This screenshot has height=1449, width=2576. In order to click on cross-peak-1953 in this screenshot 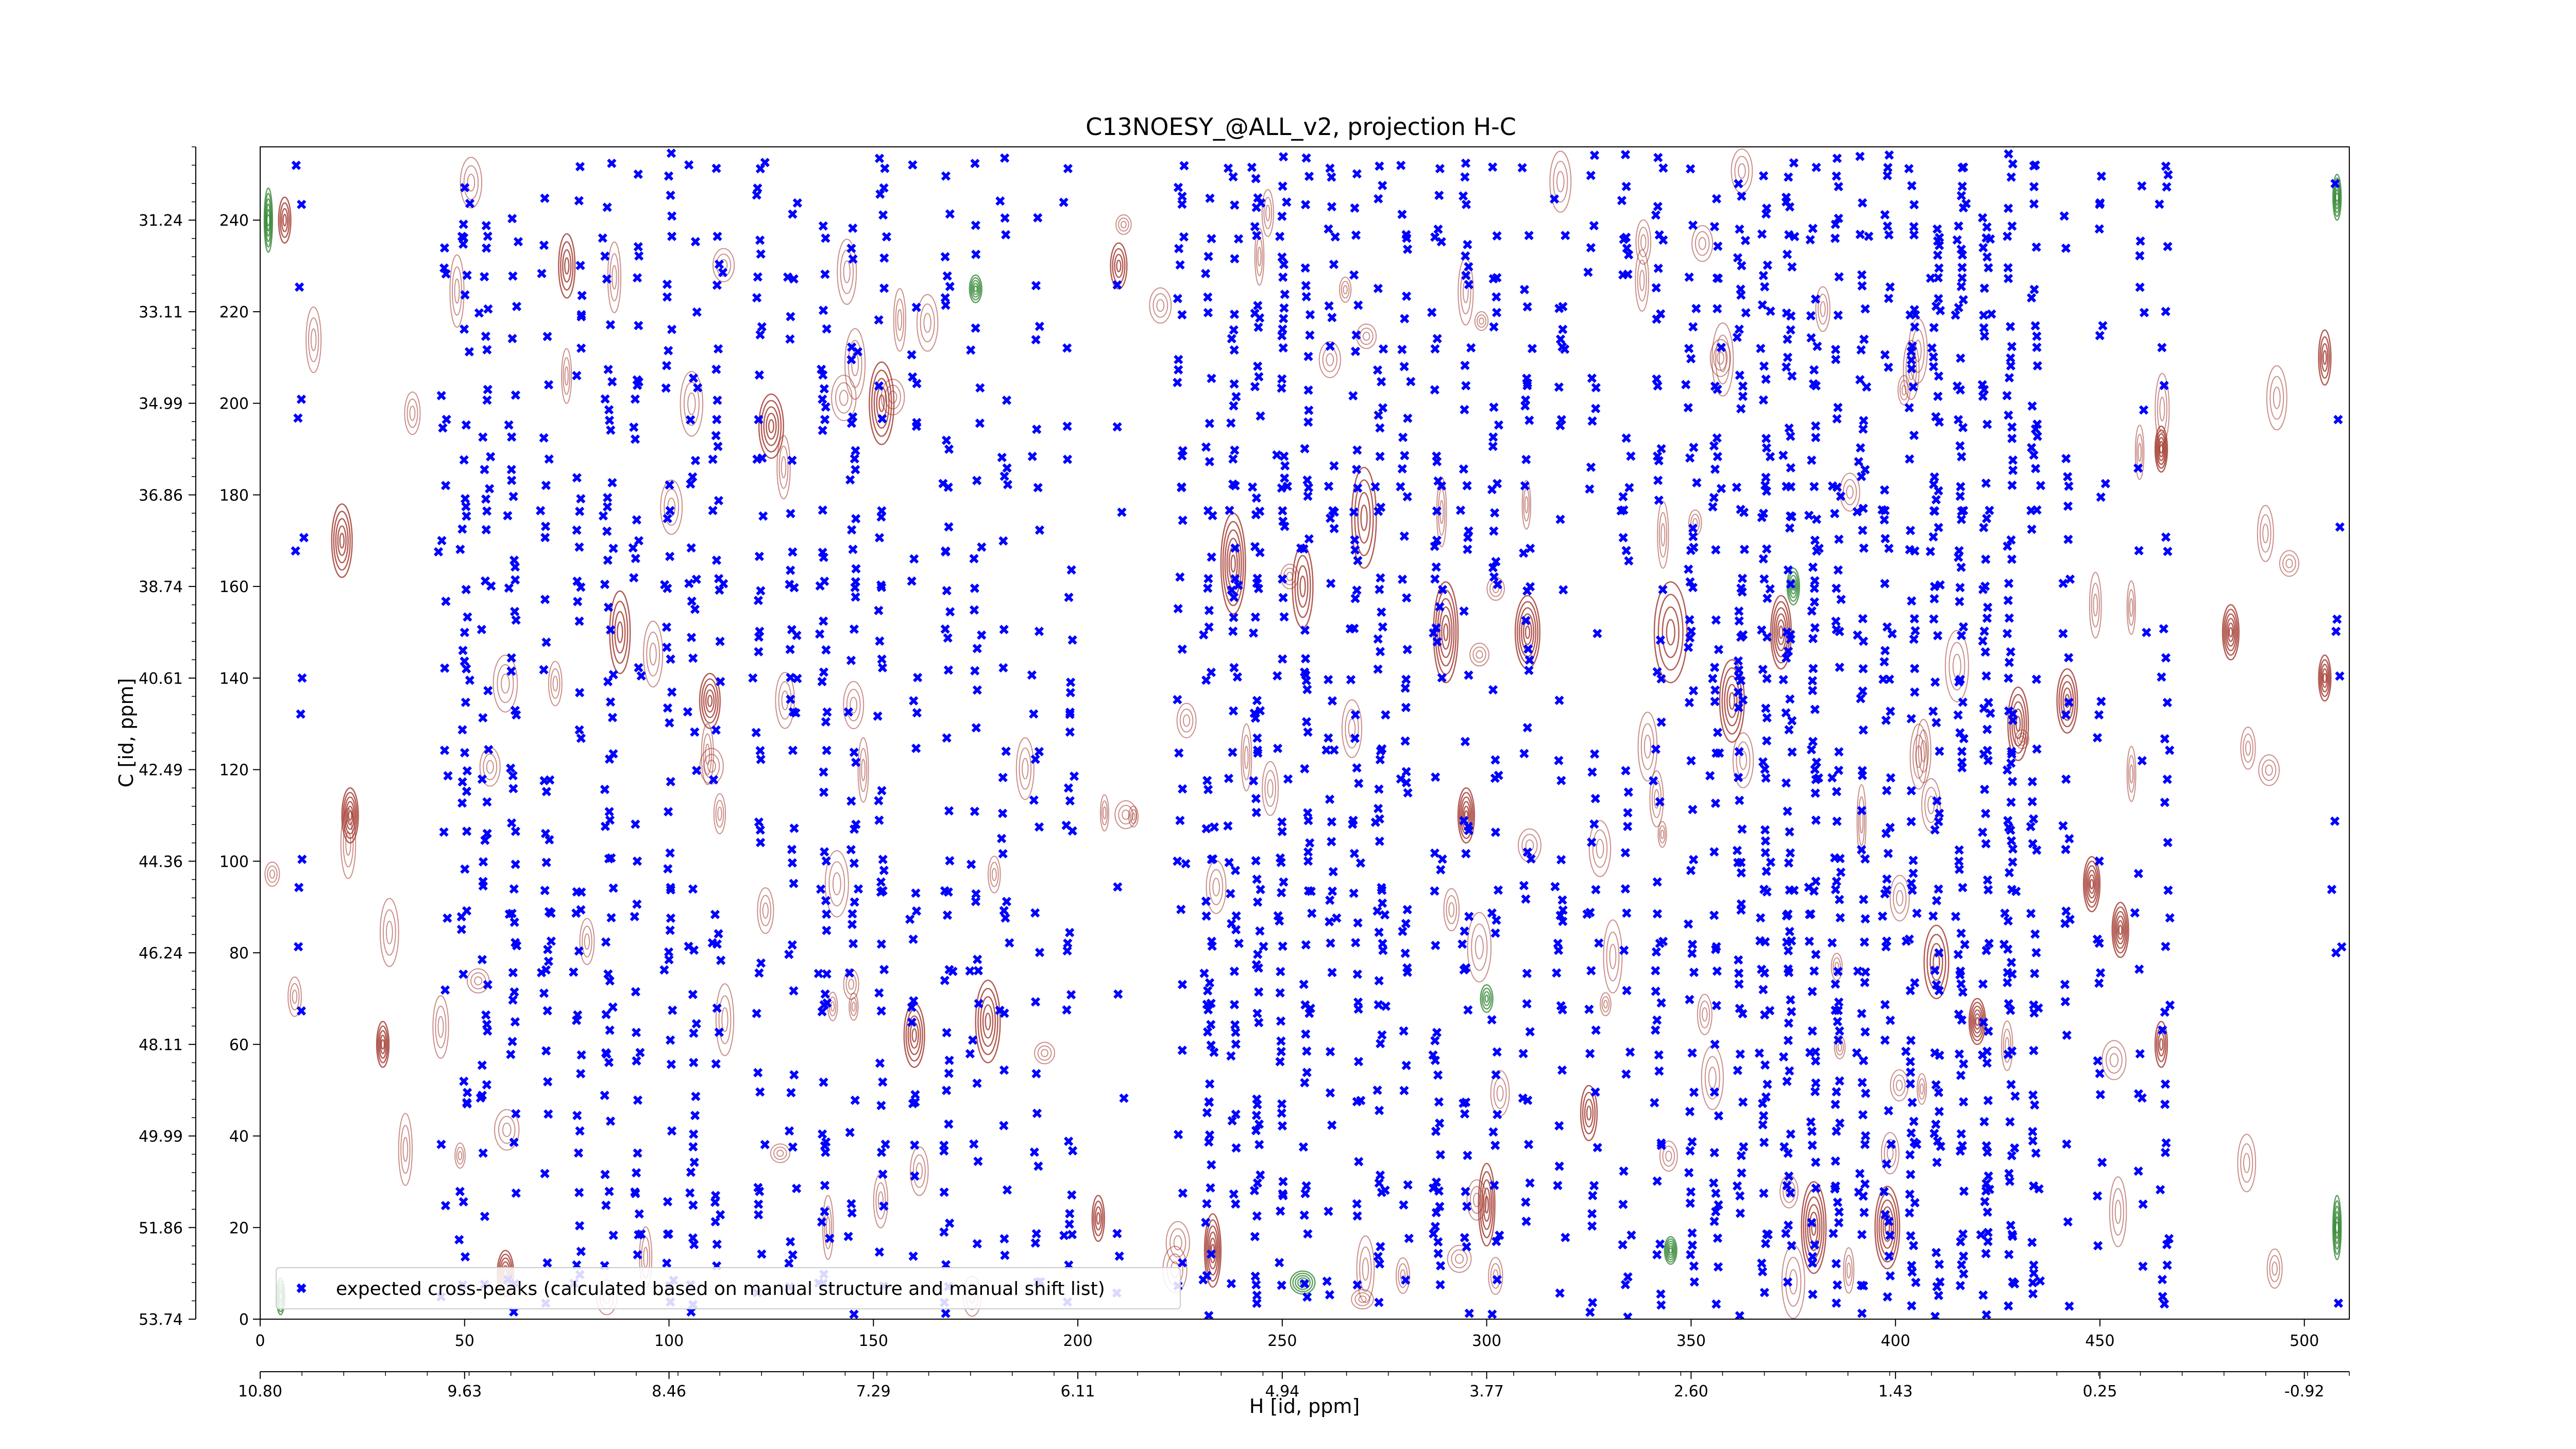, I will do `click(1816, 820)`.